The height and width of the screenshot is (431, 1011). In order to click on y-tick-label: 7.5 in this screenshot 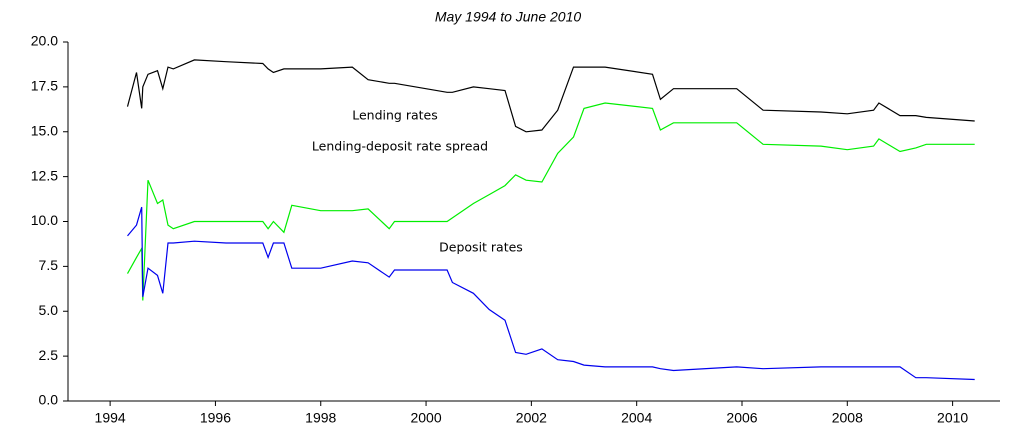, I will do `click(49, 265)`.